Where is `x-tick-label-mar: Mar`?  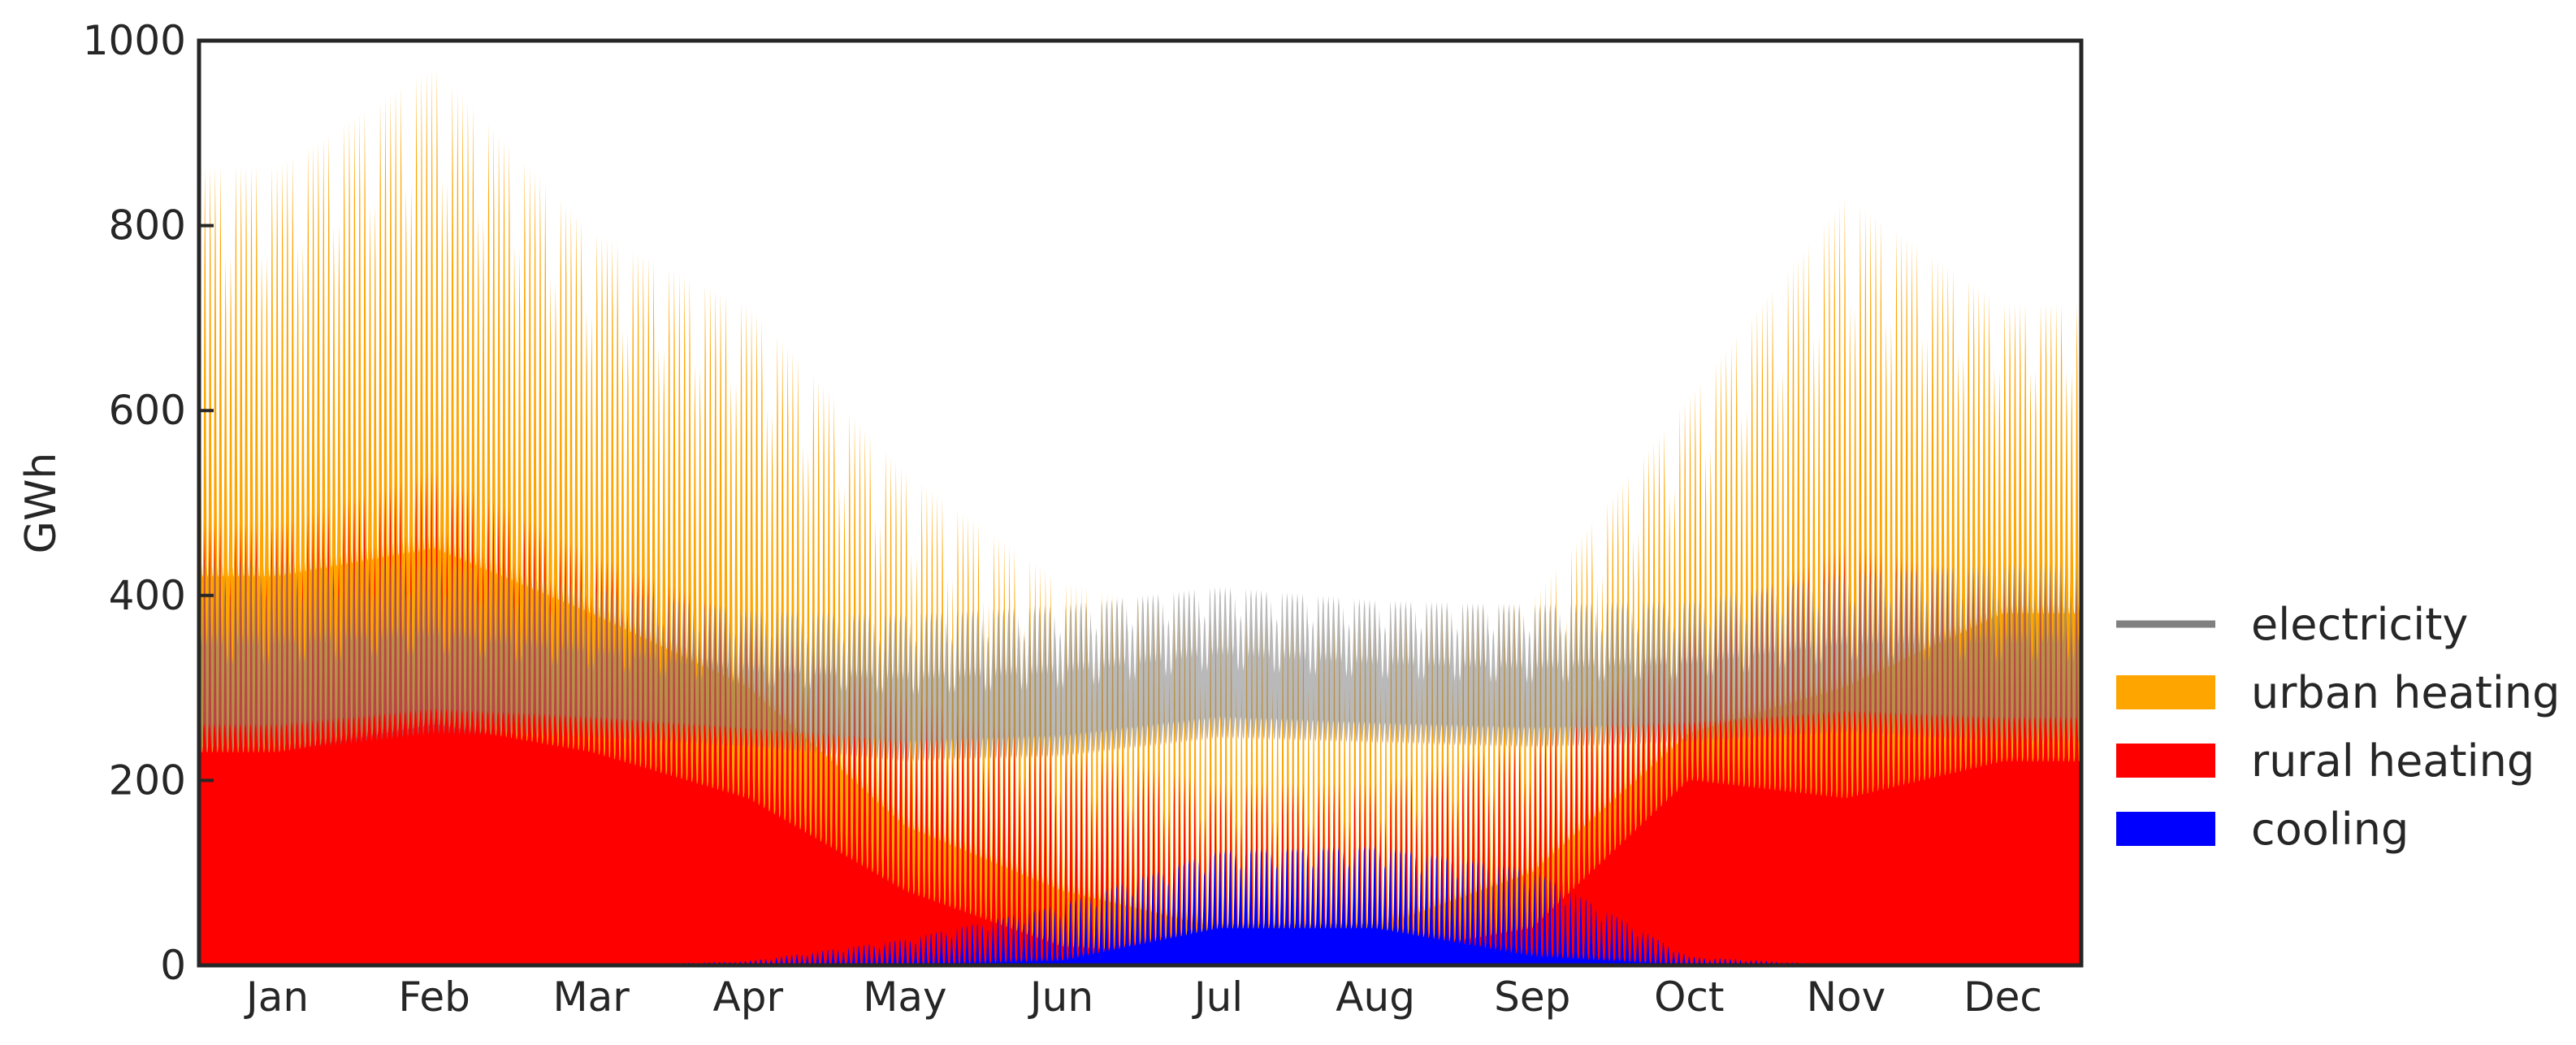
x-tick-label-mar: Mar is located at coordinates (591, 997).